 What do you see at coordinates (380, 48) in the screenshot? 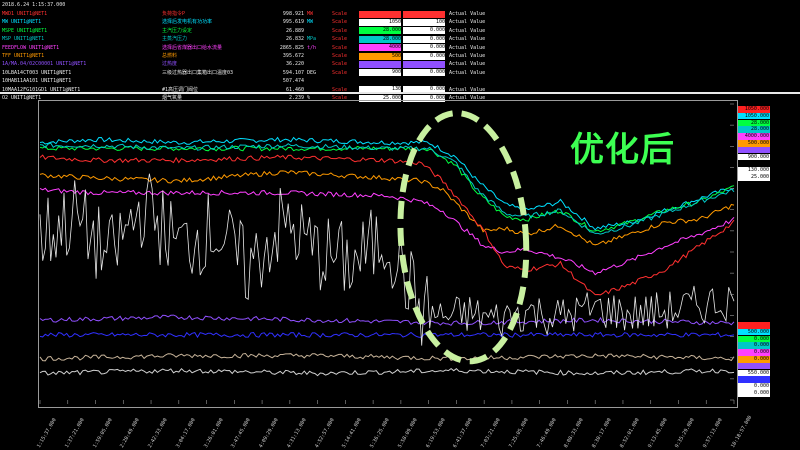
I see `legend-scale-high: 4000` at bounding box center [380, 48].